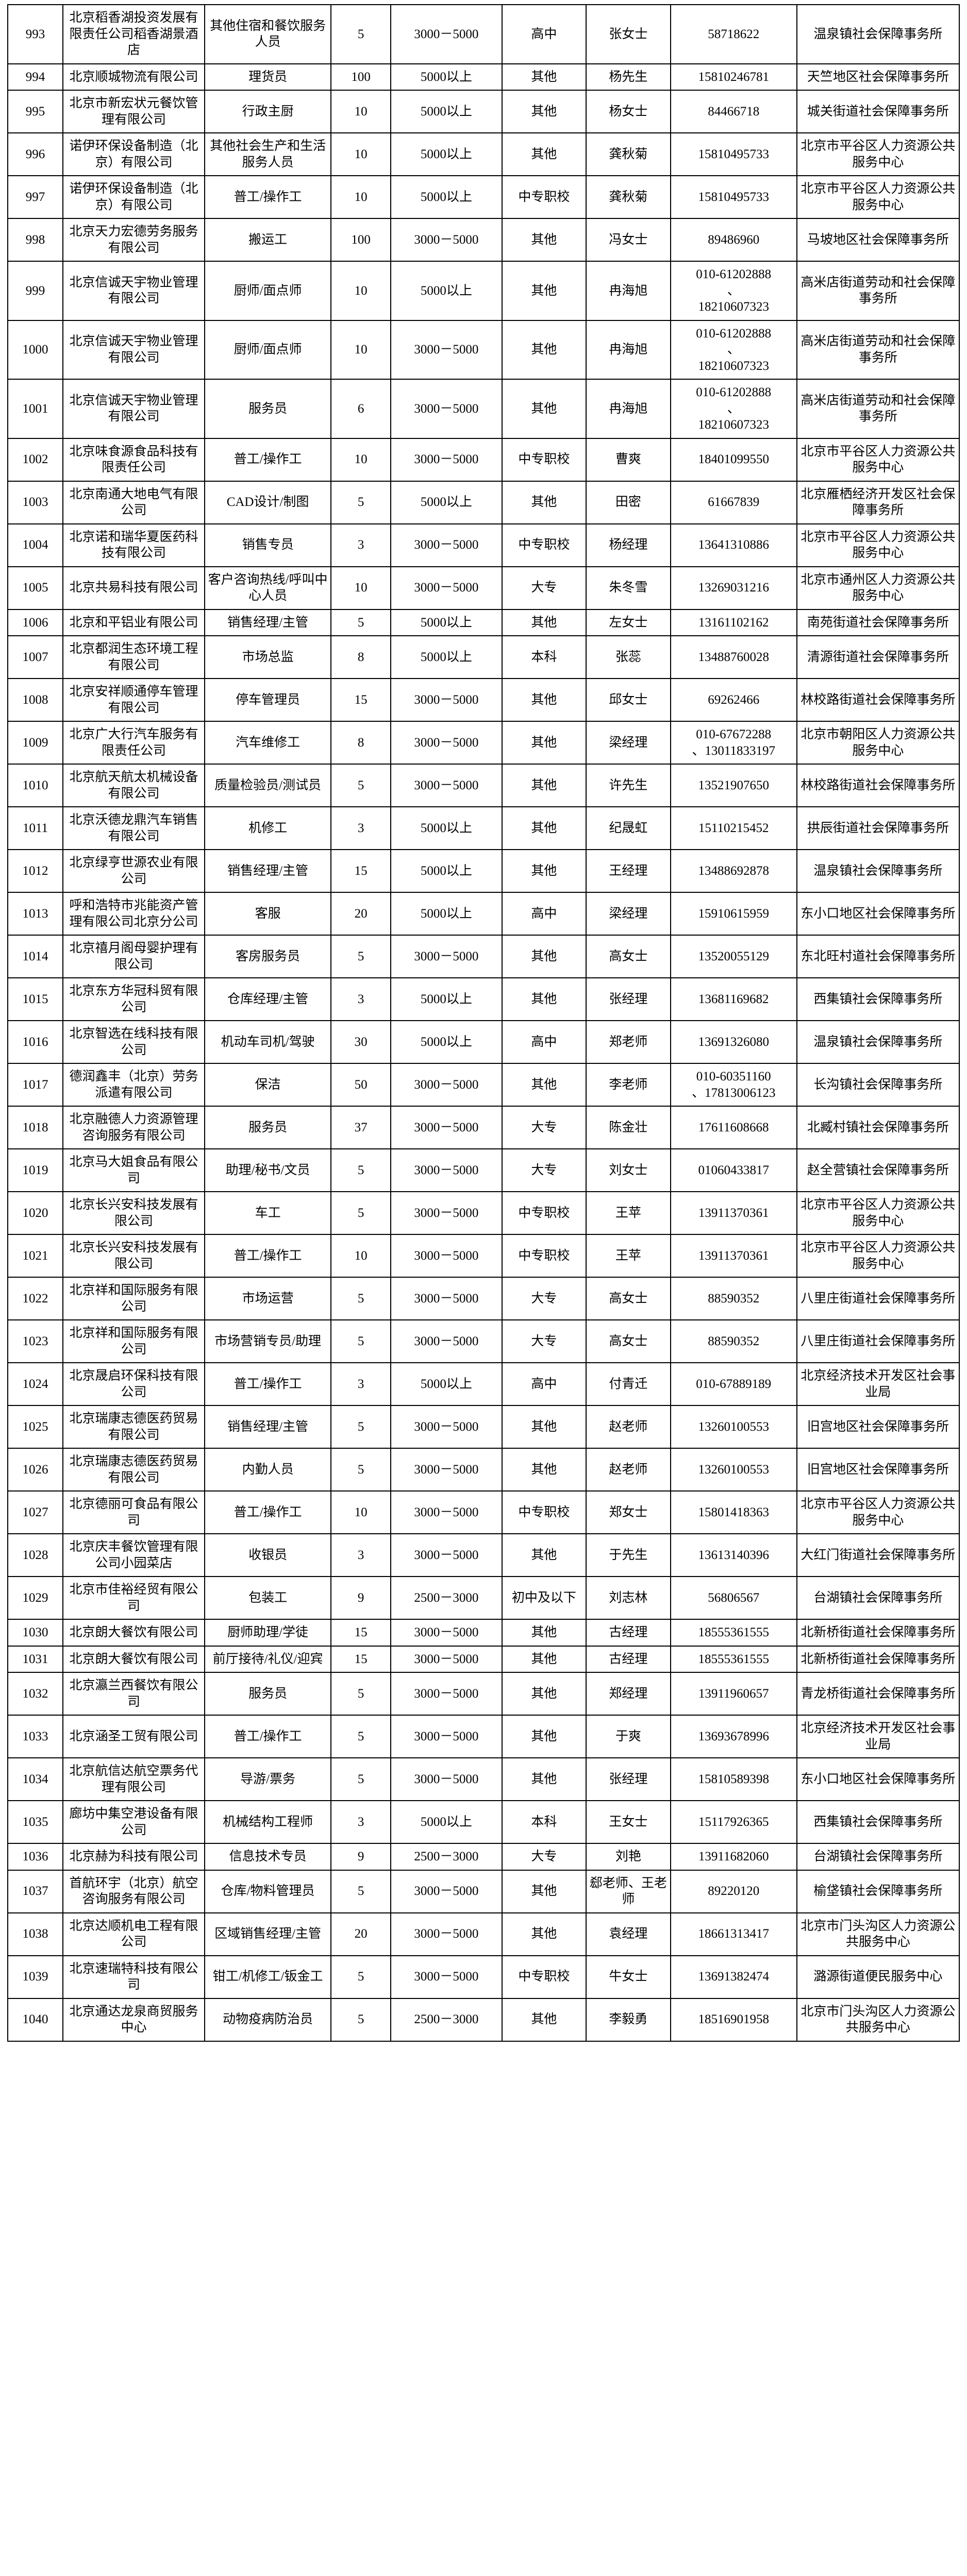  Describe the element at coordinates (133, 2020) in the screenshot. I see `company-name: 北京通达龙泉商贸服务中心` at that location.